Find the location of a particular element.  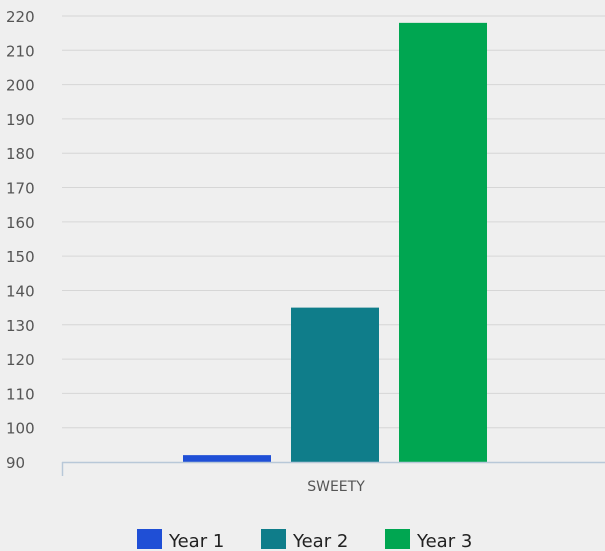

x-axis: SWEETY is located at coordinates (333, 478).